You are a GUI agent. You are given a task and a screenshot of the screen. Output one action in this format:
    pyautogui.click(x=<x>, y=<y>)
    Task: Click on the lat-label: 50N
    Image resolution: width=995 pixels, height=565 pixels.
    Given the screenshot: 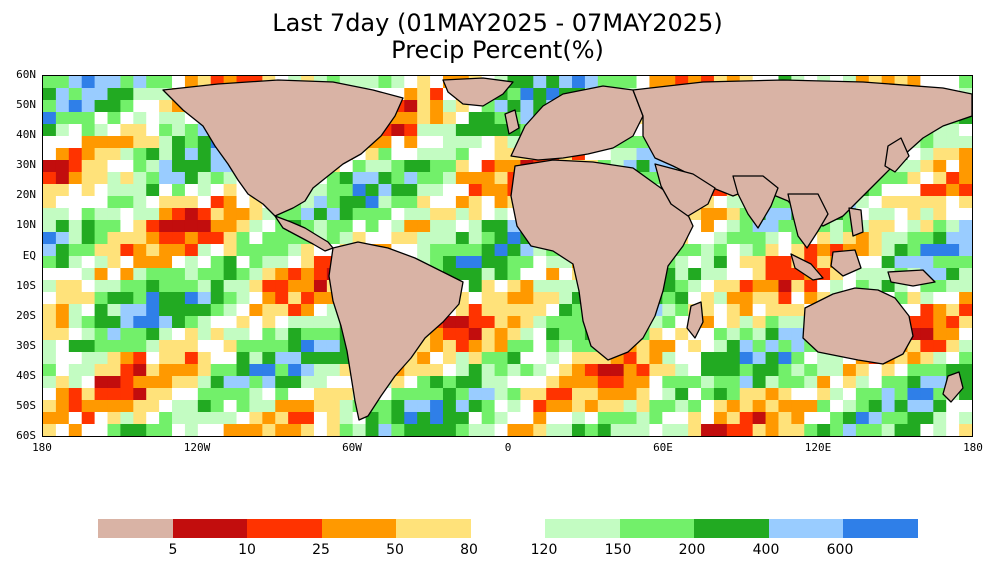 What is the action you would take?
    pyautogui.click(x=26, y=104)
    